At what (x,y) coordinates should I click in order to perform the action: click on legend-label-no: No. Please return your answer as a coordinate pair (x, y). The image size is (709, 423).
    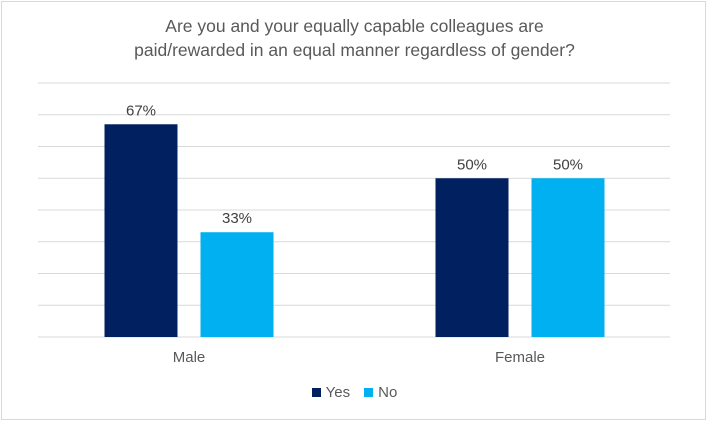
    Looking at the image, I should click on (388, 392).